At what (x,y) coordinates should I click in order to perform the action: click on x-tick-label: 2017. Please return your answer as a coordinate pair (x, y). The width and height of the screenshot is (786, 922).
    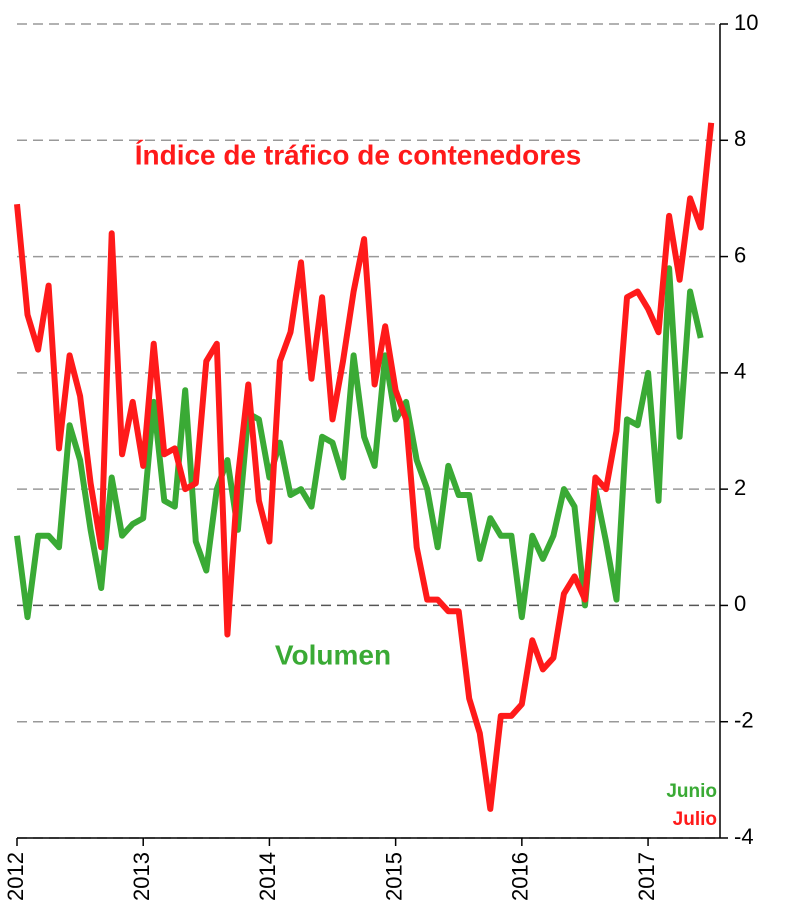
    Looking at the image, I should click on (646, 876).